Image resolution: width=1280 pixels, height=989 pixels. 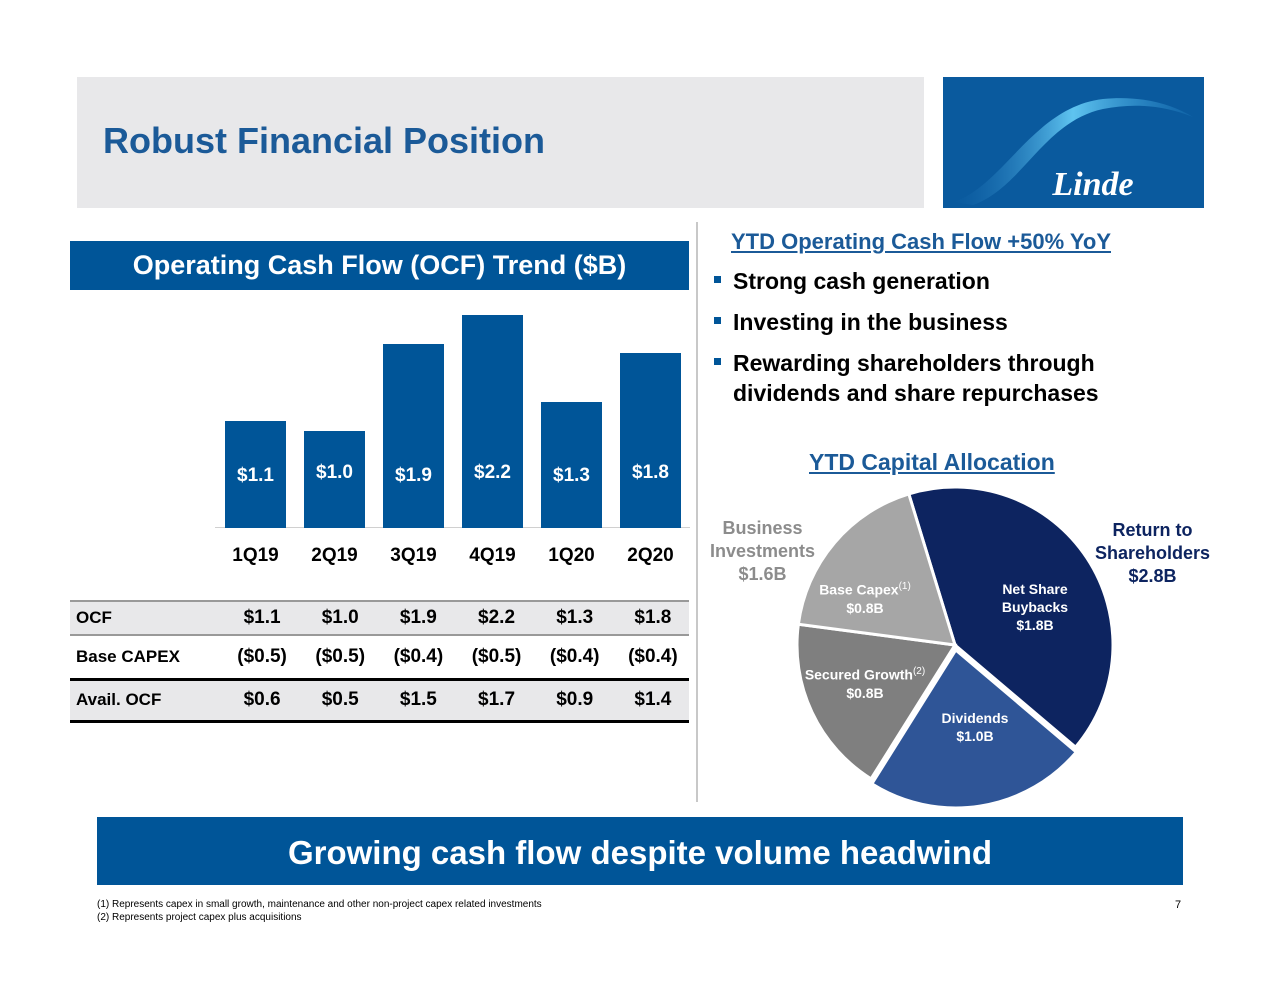 I want to click on row-label: OCF, so click(x=145, y=618).